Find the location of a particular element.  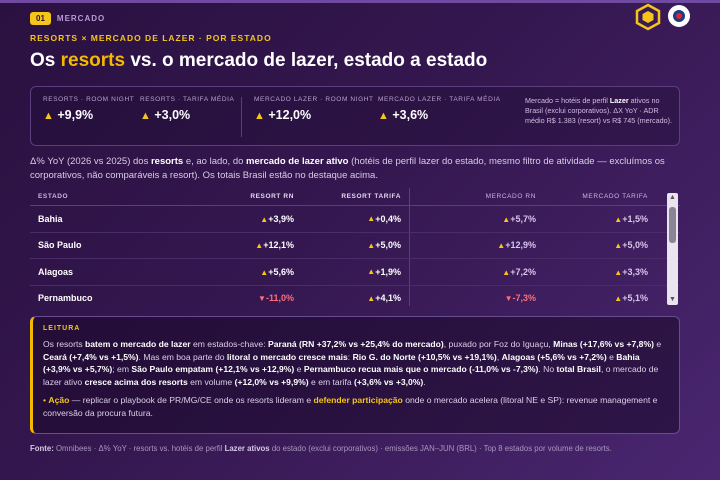

cell-value: +0,4% is located at coordinates (388, 218).